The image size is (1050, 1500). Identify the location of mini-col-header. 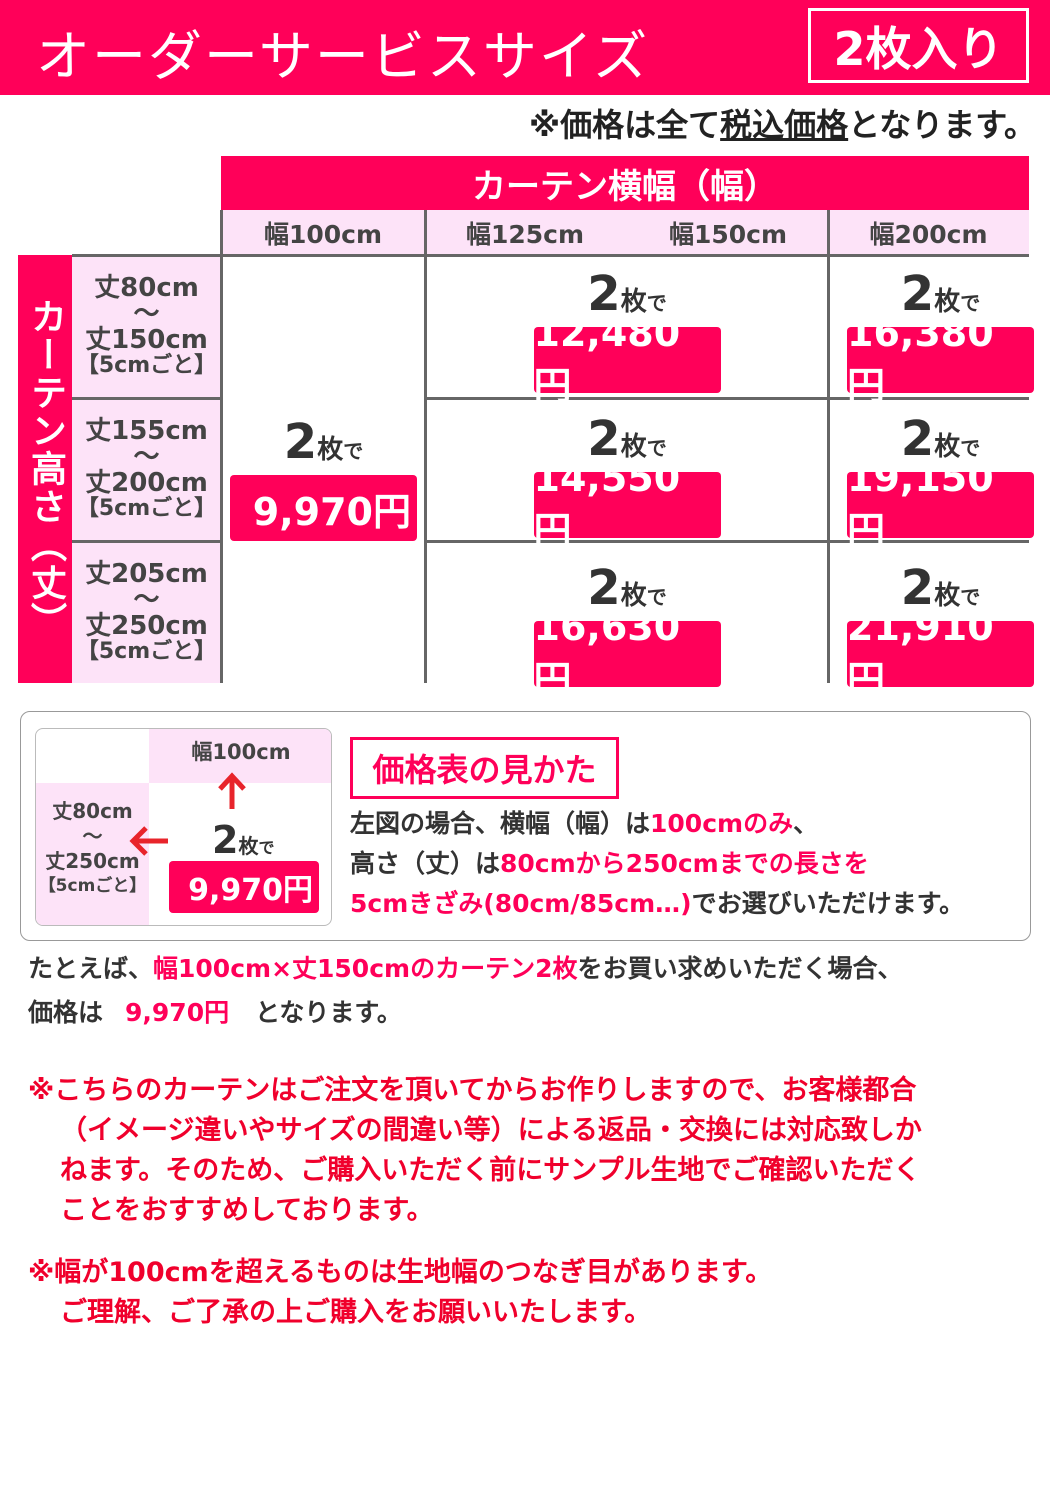
(240, 756).